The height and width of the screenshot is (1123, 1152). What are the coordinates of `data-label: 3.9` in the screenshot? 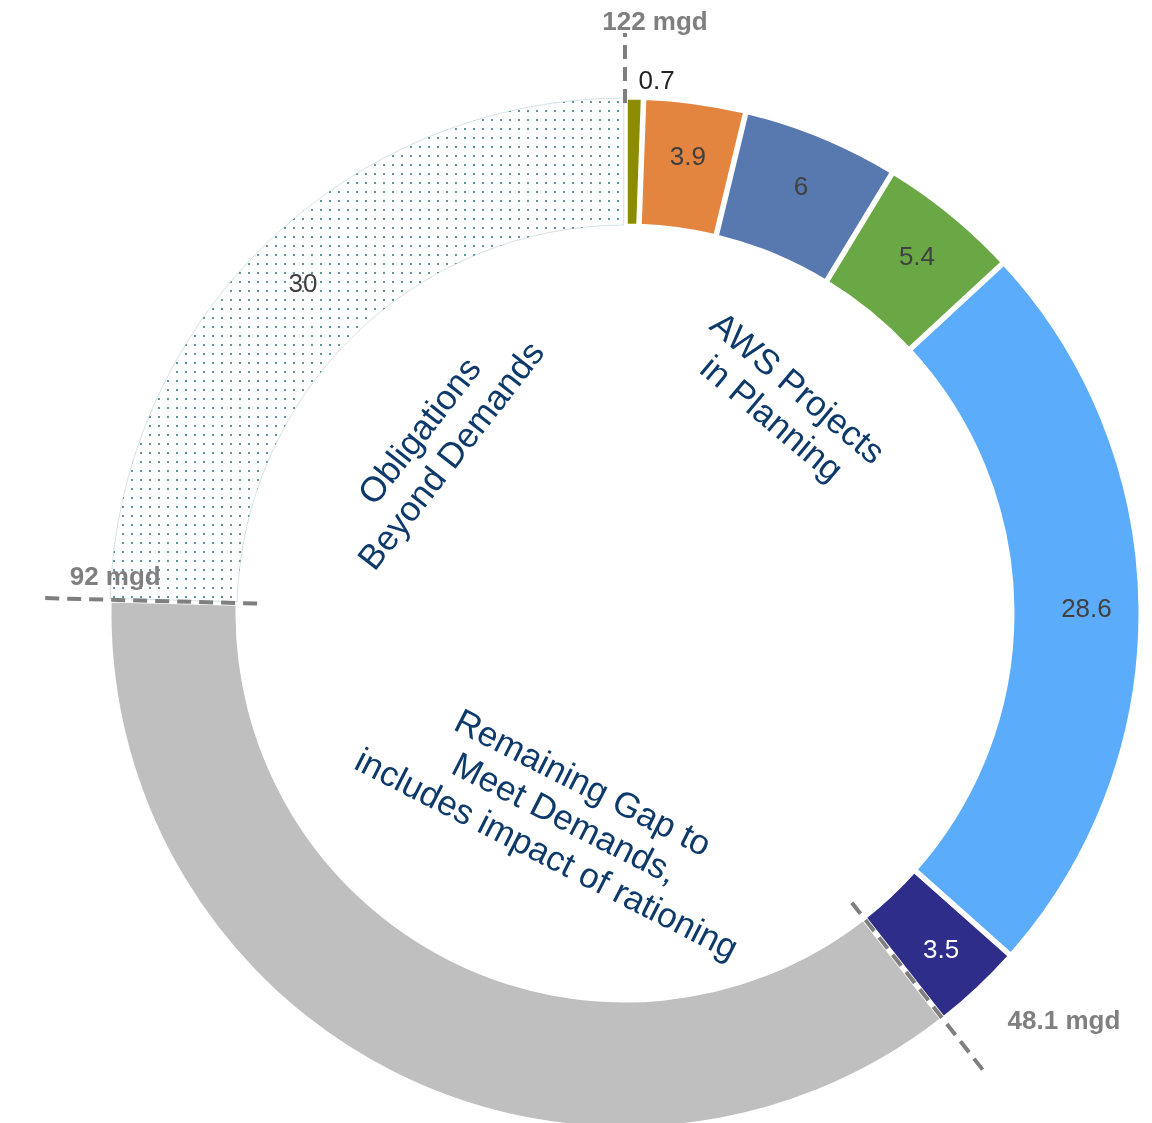 It's located at (687, 155).